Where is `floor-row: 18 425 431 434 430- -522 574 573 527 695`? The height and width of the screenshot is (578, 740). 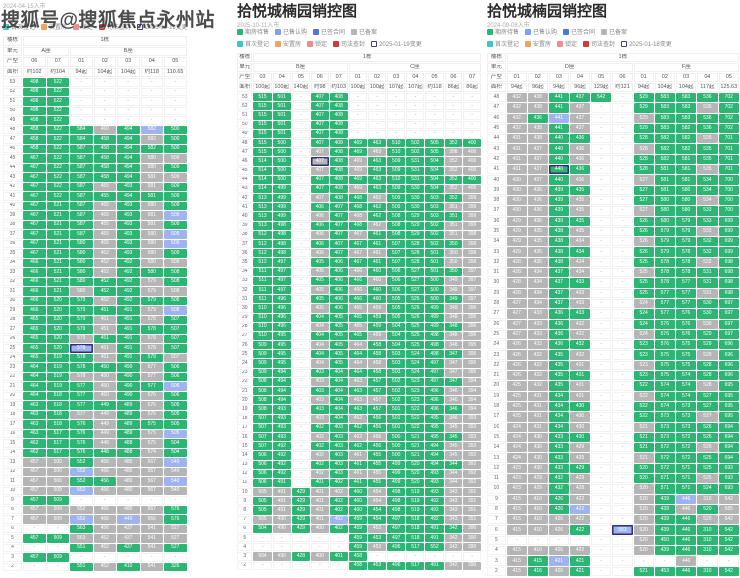
floor-row: 18 425 431 434 430- -522 574 573 527 695 is located at coordinates (613, 406).